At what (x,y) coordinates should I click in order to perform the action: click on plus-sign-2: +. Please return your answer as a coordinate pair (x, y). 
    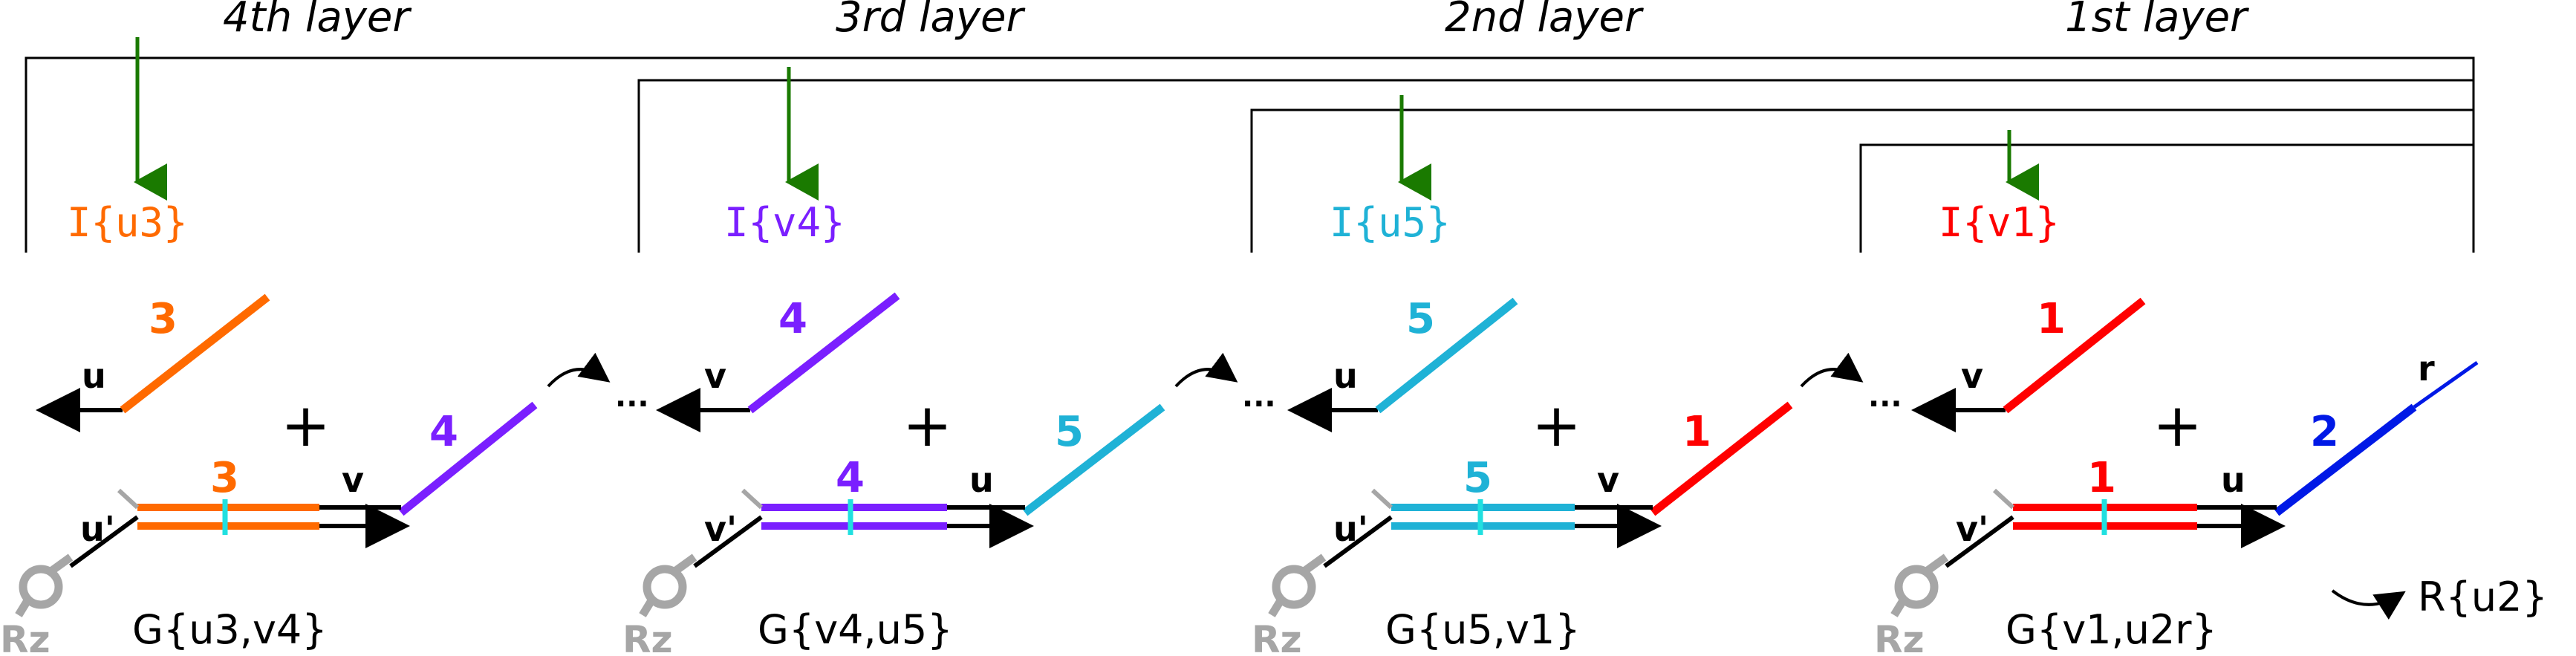
    Looking at the image, I should click on (927, 425).